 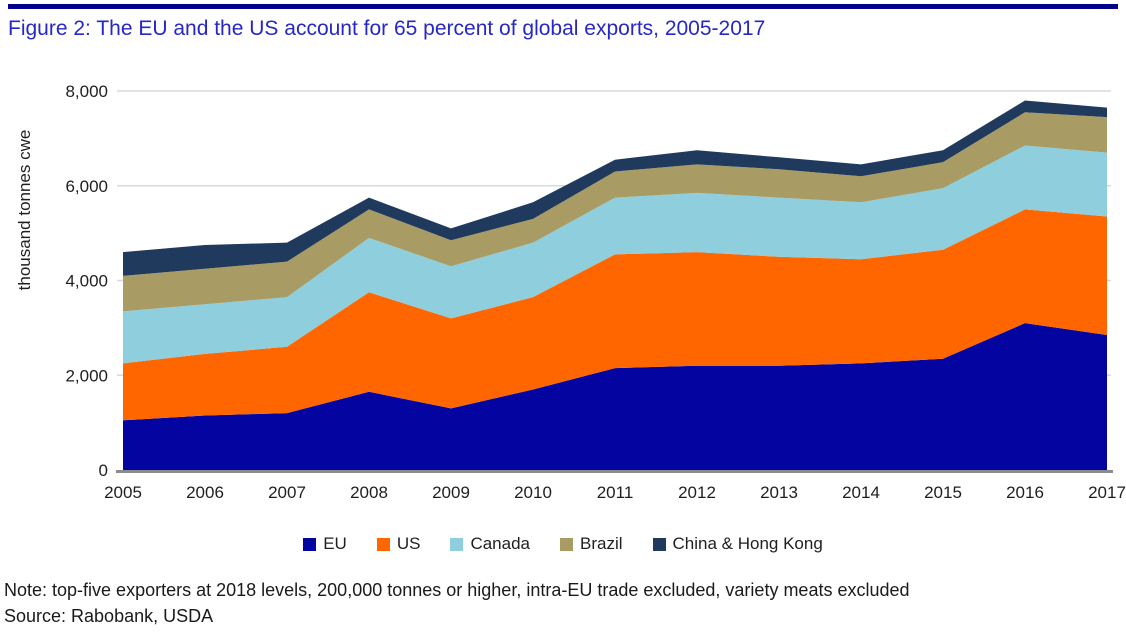 I want to click on legend-swatch-eu, so click(x=310, y=544).